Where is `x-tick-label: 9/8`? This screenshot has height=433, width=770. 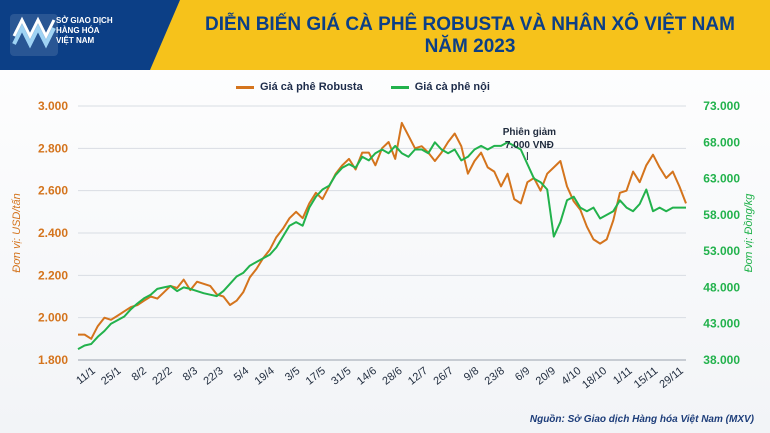 x-tick-label: 9/8 is located at coordinates (471, 374).